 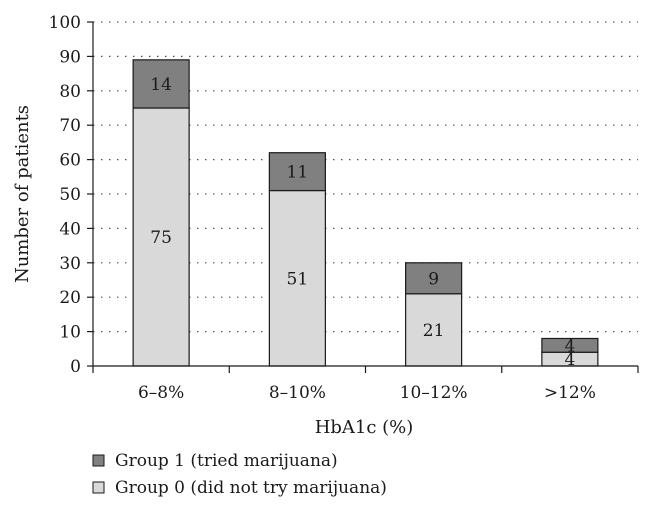 I want to click on y-tick-label: 100, so click(x=65, y=23).